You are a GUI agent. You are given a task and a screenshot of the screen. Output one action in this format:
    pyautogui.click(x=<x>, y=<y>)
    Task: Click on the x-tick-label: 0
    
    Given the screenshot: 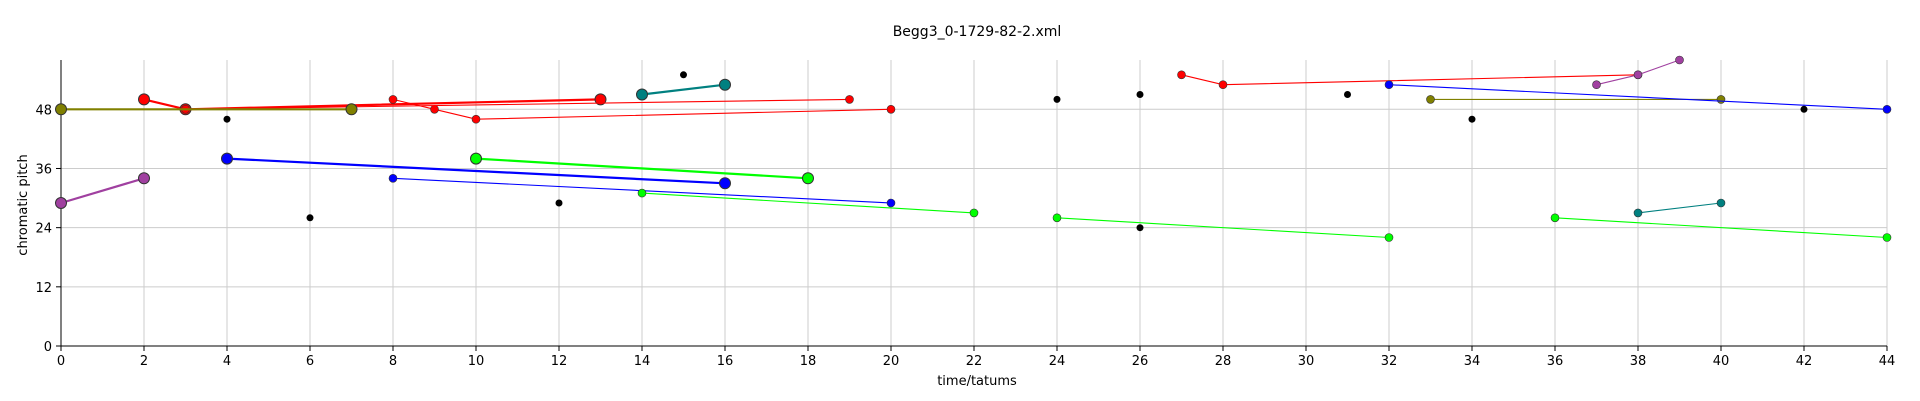 What is the action you would take?
    pyautogui.click(x=61, y=361)
    